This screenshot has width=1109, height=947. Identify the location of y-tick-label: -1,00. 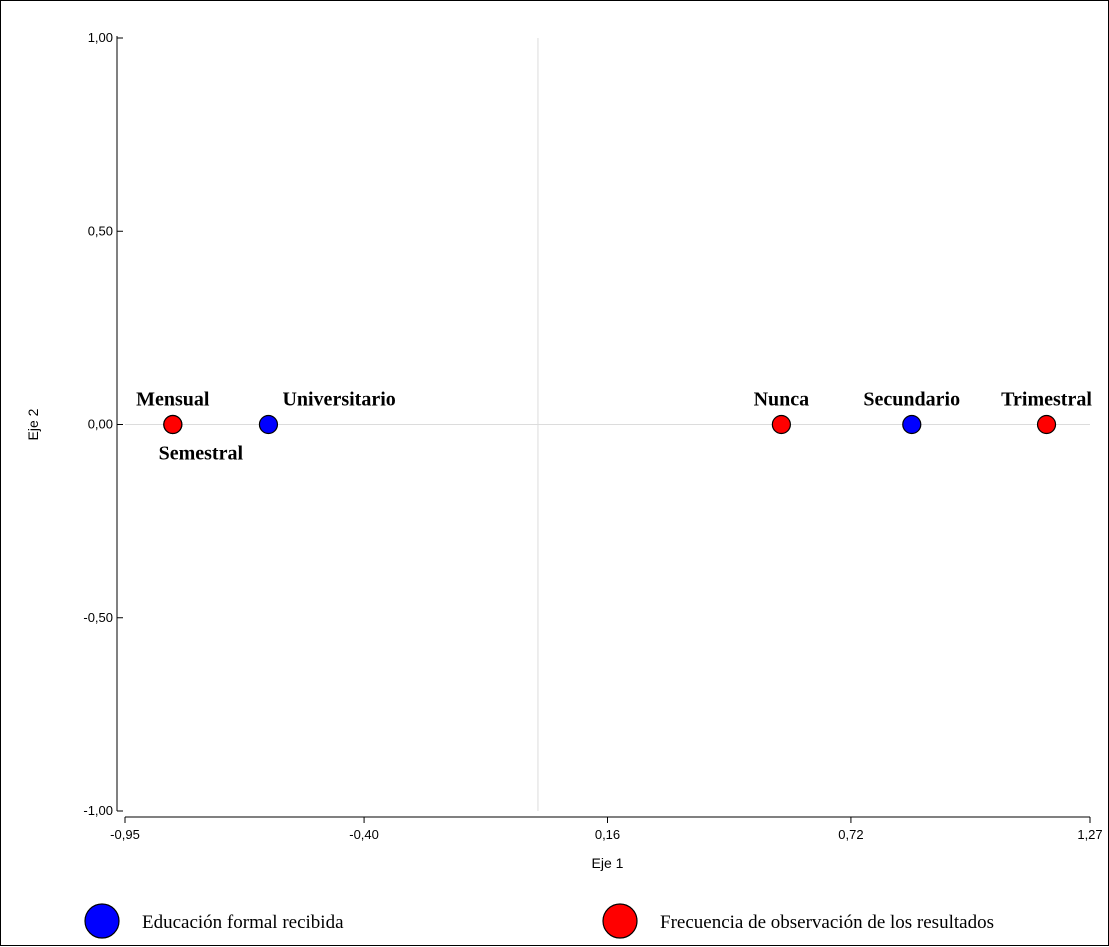
(98, 810).